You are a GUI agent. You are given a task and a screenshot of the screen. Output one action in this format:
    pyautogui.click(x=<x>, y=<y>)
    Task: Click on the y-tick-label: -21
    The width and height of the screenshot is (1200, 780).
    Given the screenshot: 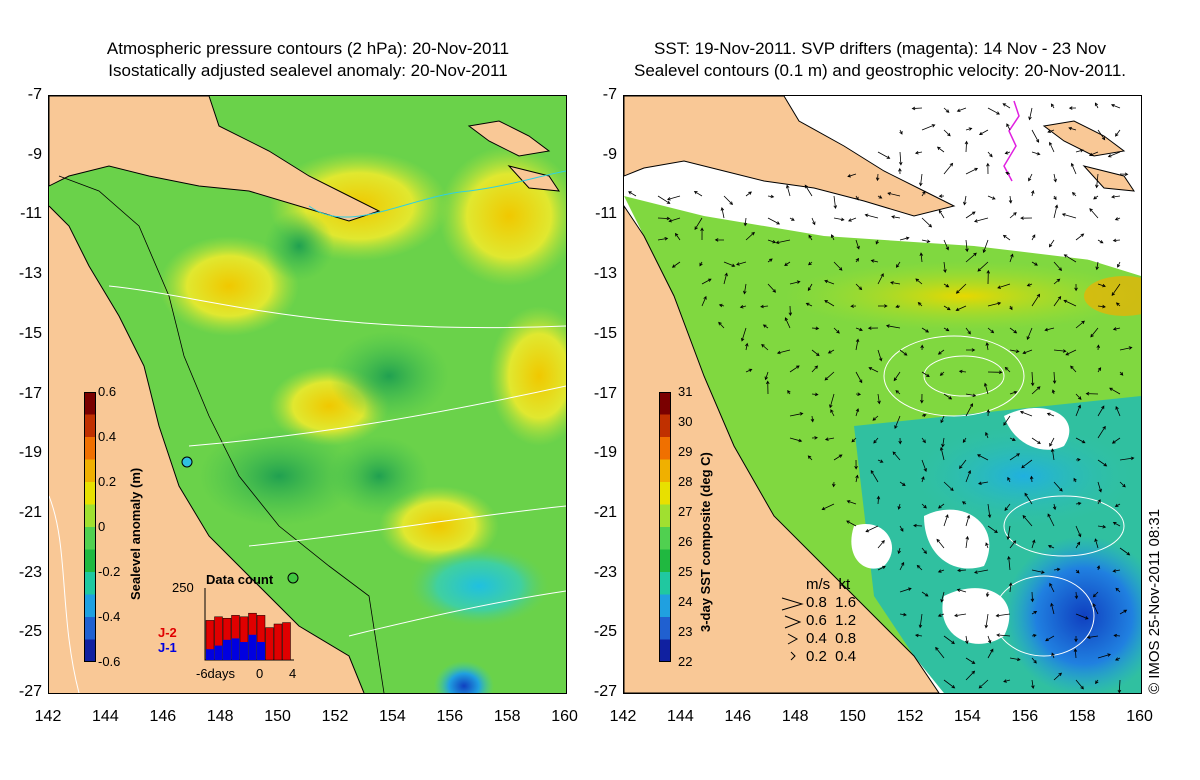 What is the action you would take?
    pyautogui.click(x=30, y=512)
    